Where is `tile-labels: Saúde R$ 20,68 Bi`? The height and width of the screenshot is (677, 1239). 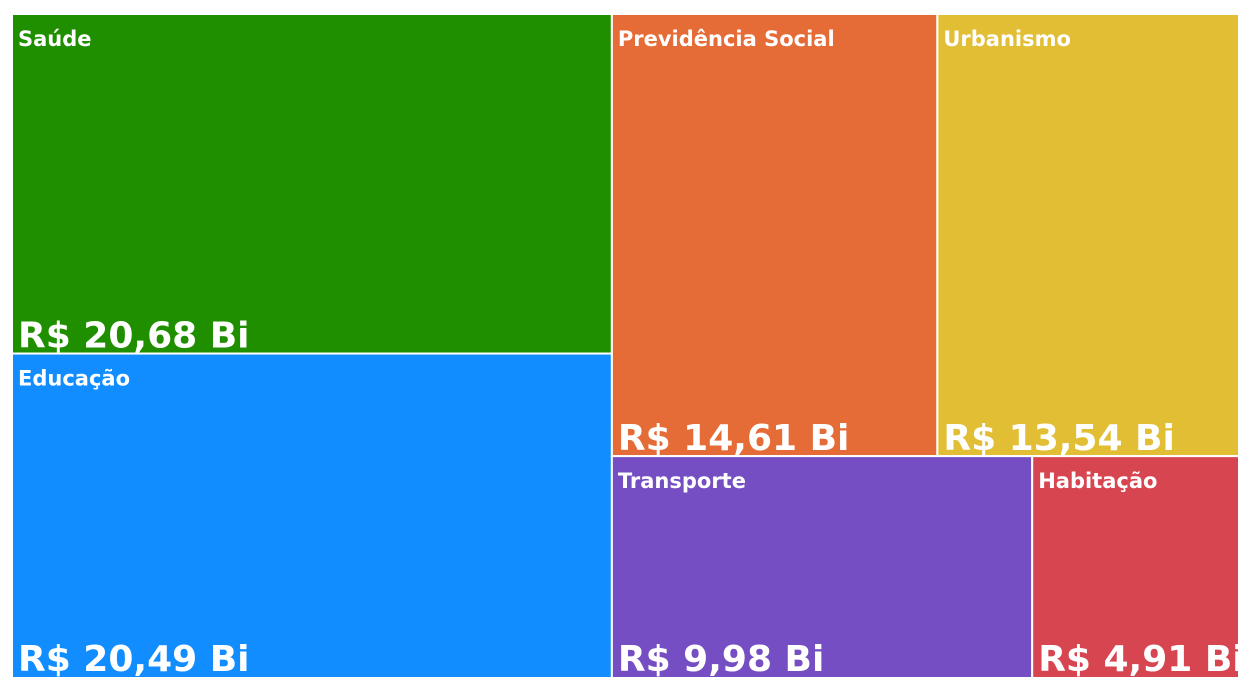
tile-labels: Saúde R$ 20,68 Bi is located at coordinates (134, 192).